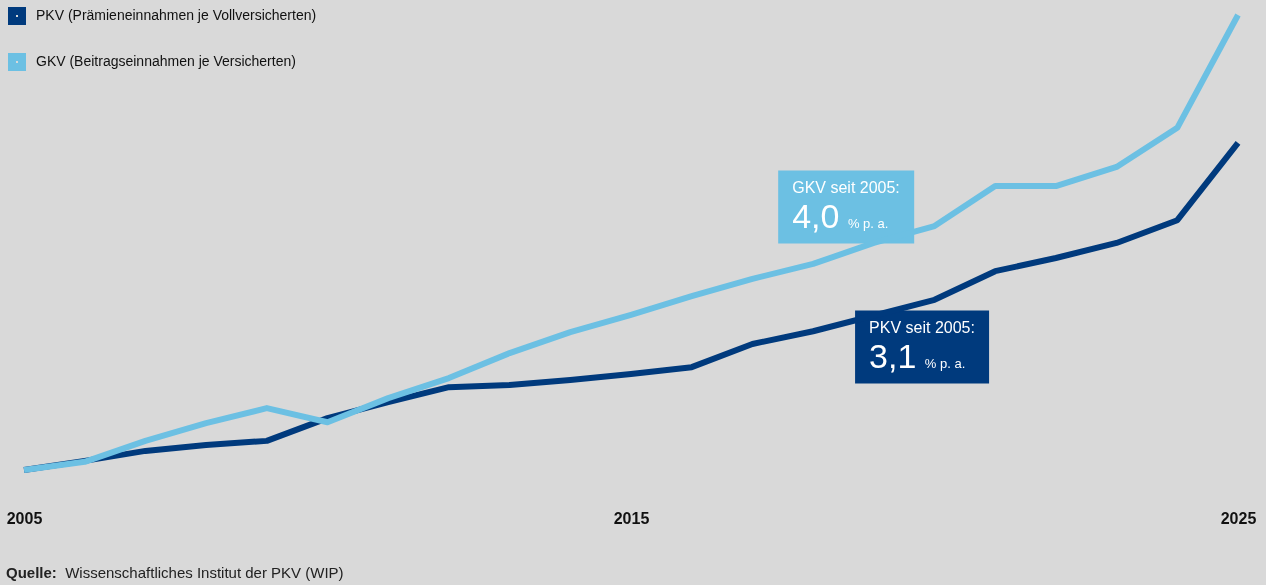 The width and height of the screenshot is (1266, 585). Describe the element at coordinates (631, 518) in the screenshot. I see `x-tick-label: 2015` at that location.